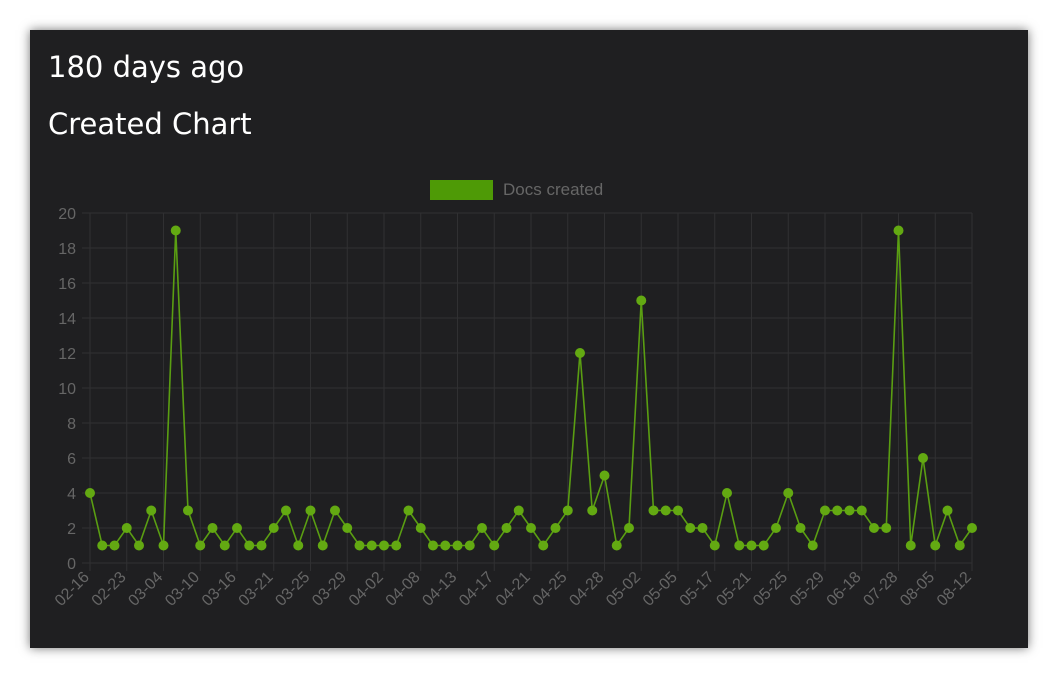 This screenshot has height=678, width=1058. Describe the element at coordinates (182, 589) in the screenshot. I see `x-tick-label: 03-10` at that location.